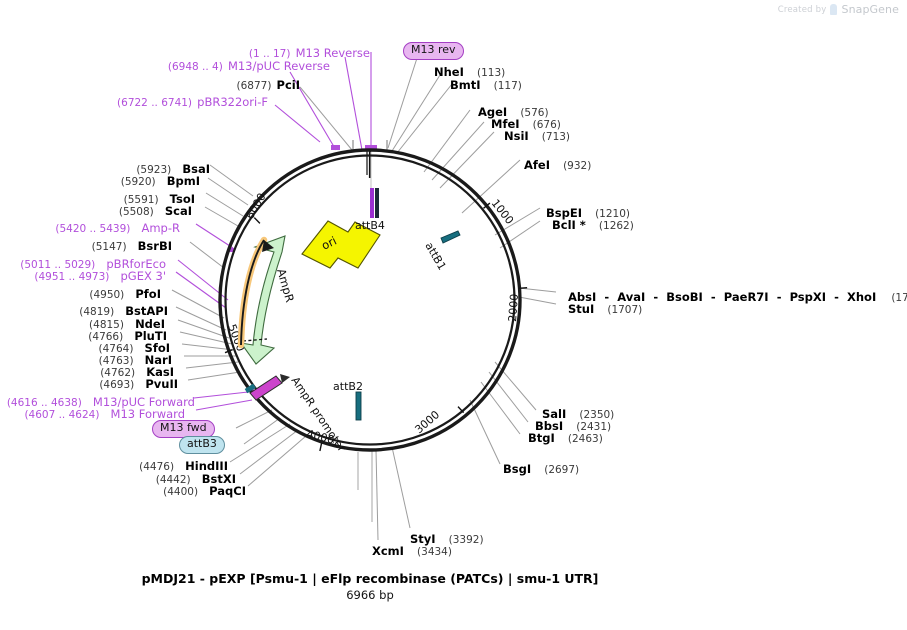 The height and width of the screenshot is (630, 907). I want to click on enzyme-nari: (4763) NarI, so click(86, 358).